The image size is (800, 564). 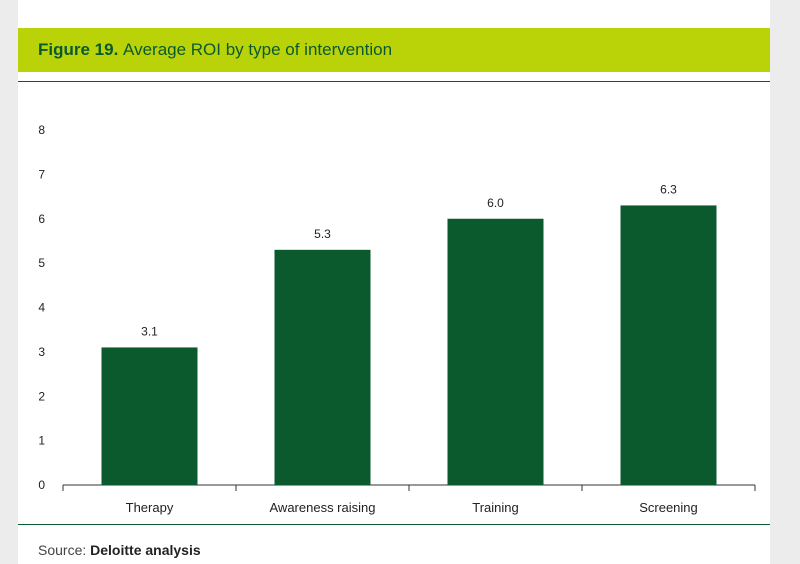 I want to click on y-tick-label: 2, so click(x=41, y=396).